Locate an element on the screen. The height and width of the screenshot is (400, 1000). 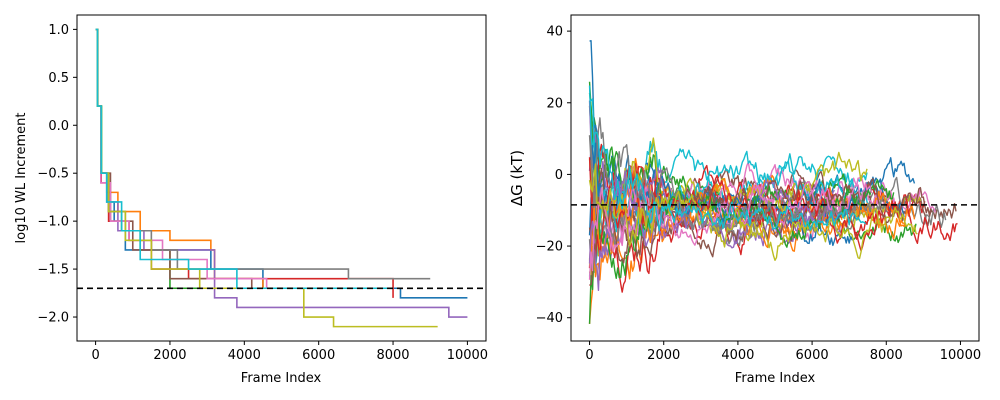
y-tick-label: 1.0 is located at coordinates (58, 30).